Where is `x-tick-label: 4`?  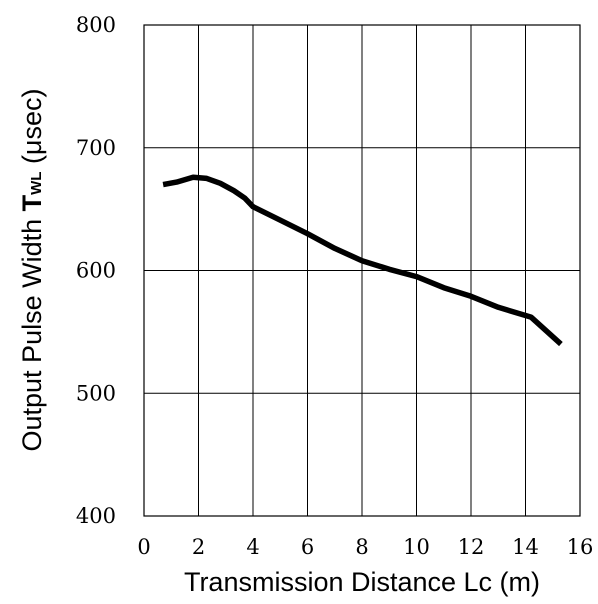 x-tick-label: 4 is located at coordinates (252, 547).